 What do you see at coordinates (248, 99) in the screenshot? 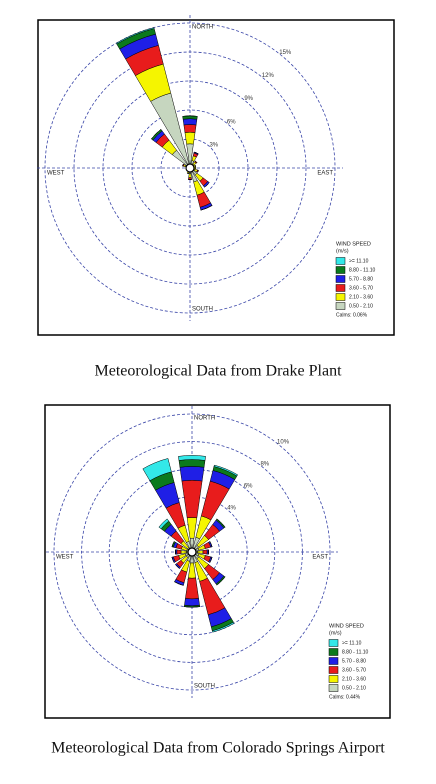
I see `ring-label: 9%` at bounding box center [248, 99].